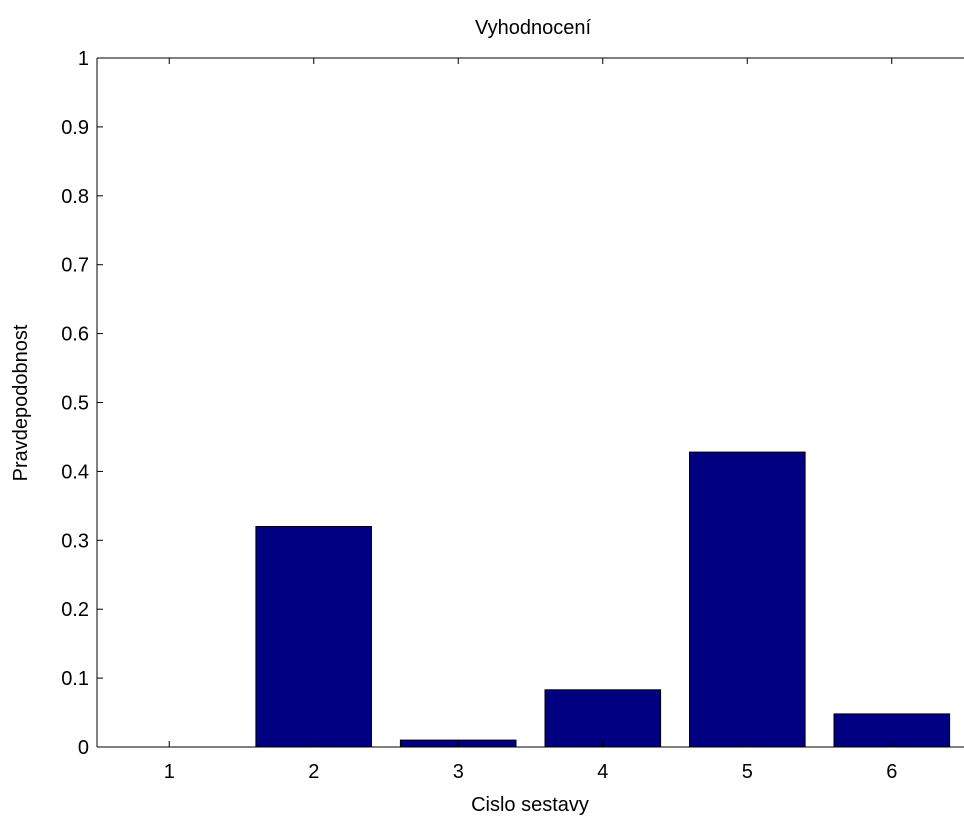  I want to click on y-tick-label: 0.3, so click(75, 541).